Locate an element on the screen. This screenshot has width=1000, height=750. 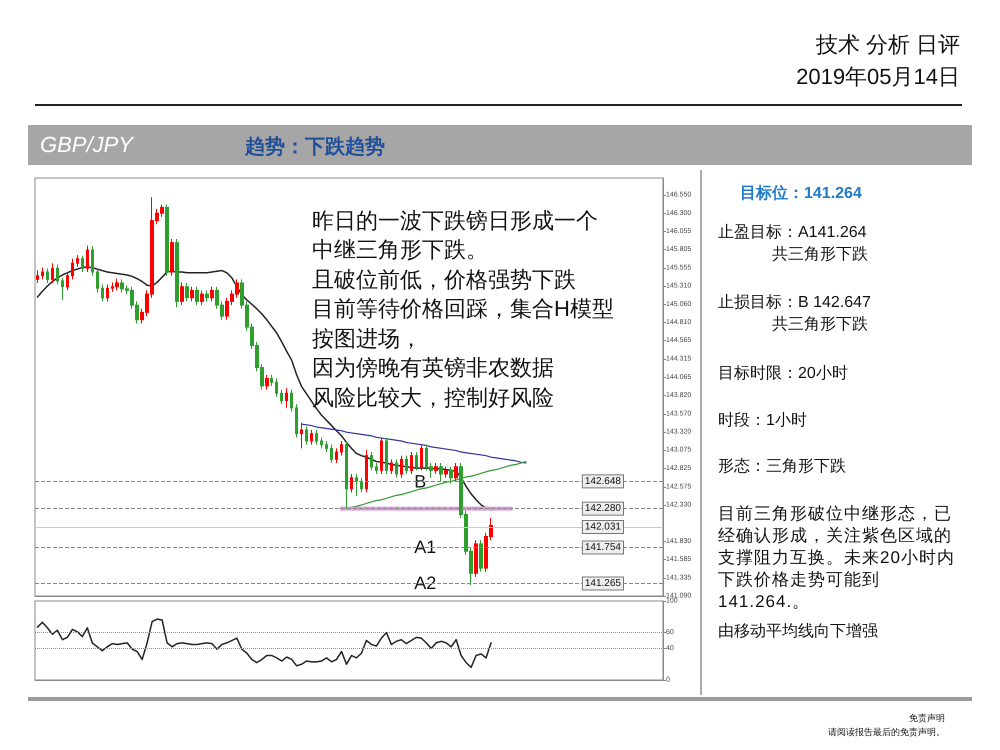
annotation: 昨日的一波下跌镑日形成一个 is located at coordinates (455, 221).